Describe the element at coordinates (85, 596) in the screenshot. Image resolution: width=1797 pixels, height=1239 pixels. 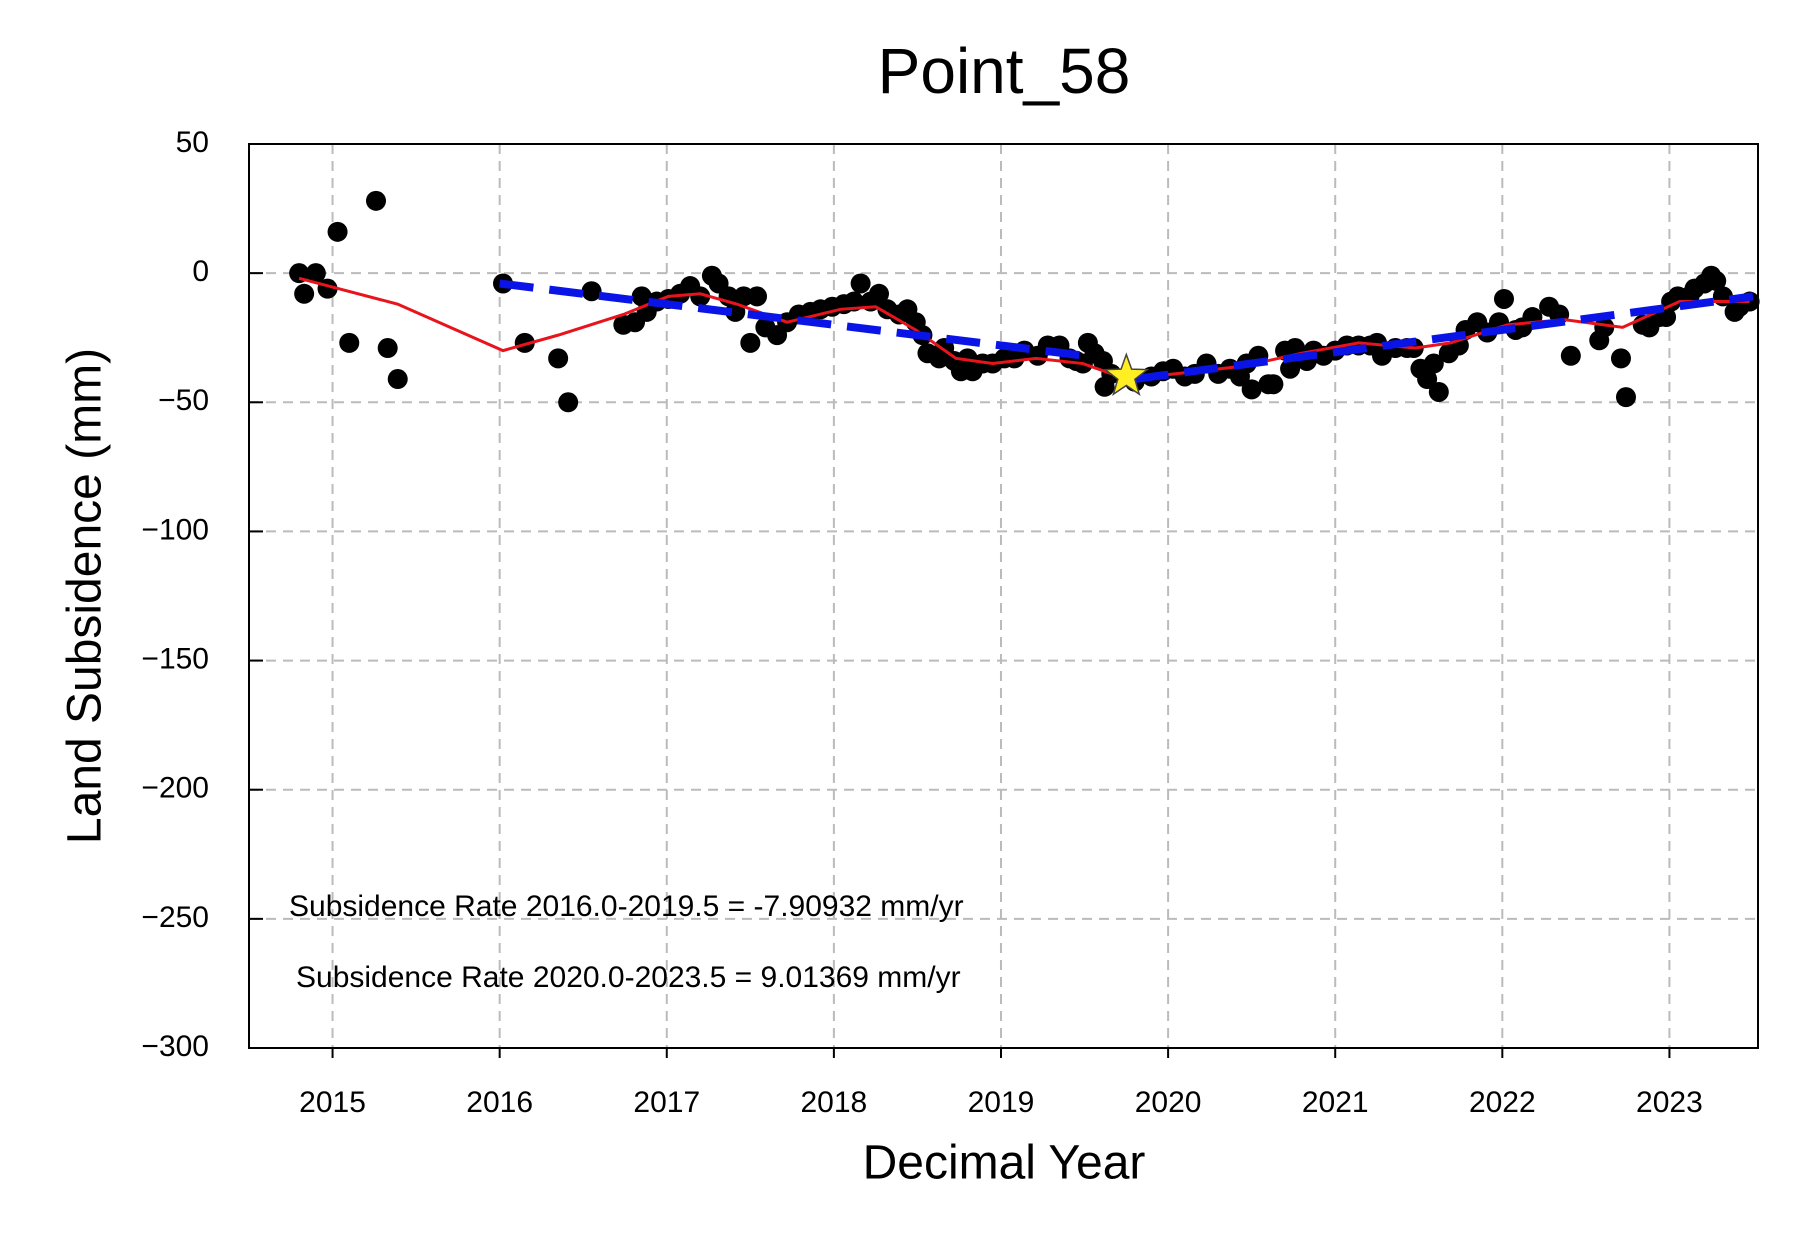
I see `y-axis-label: Land Subsidence (mm)` at that location.